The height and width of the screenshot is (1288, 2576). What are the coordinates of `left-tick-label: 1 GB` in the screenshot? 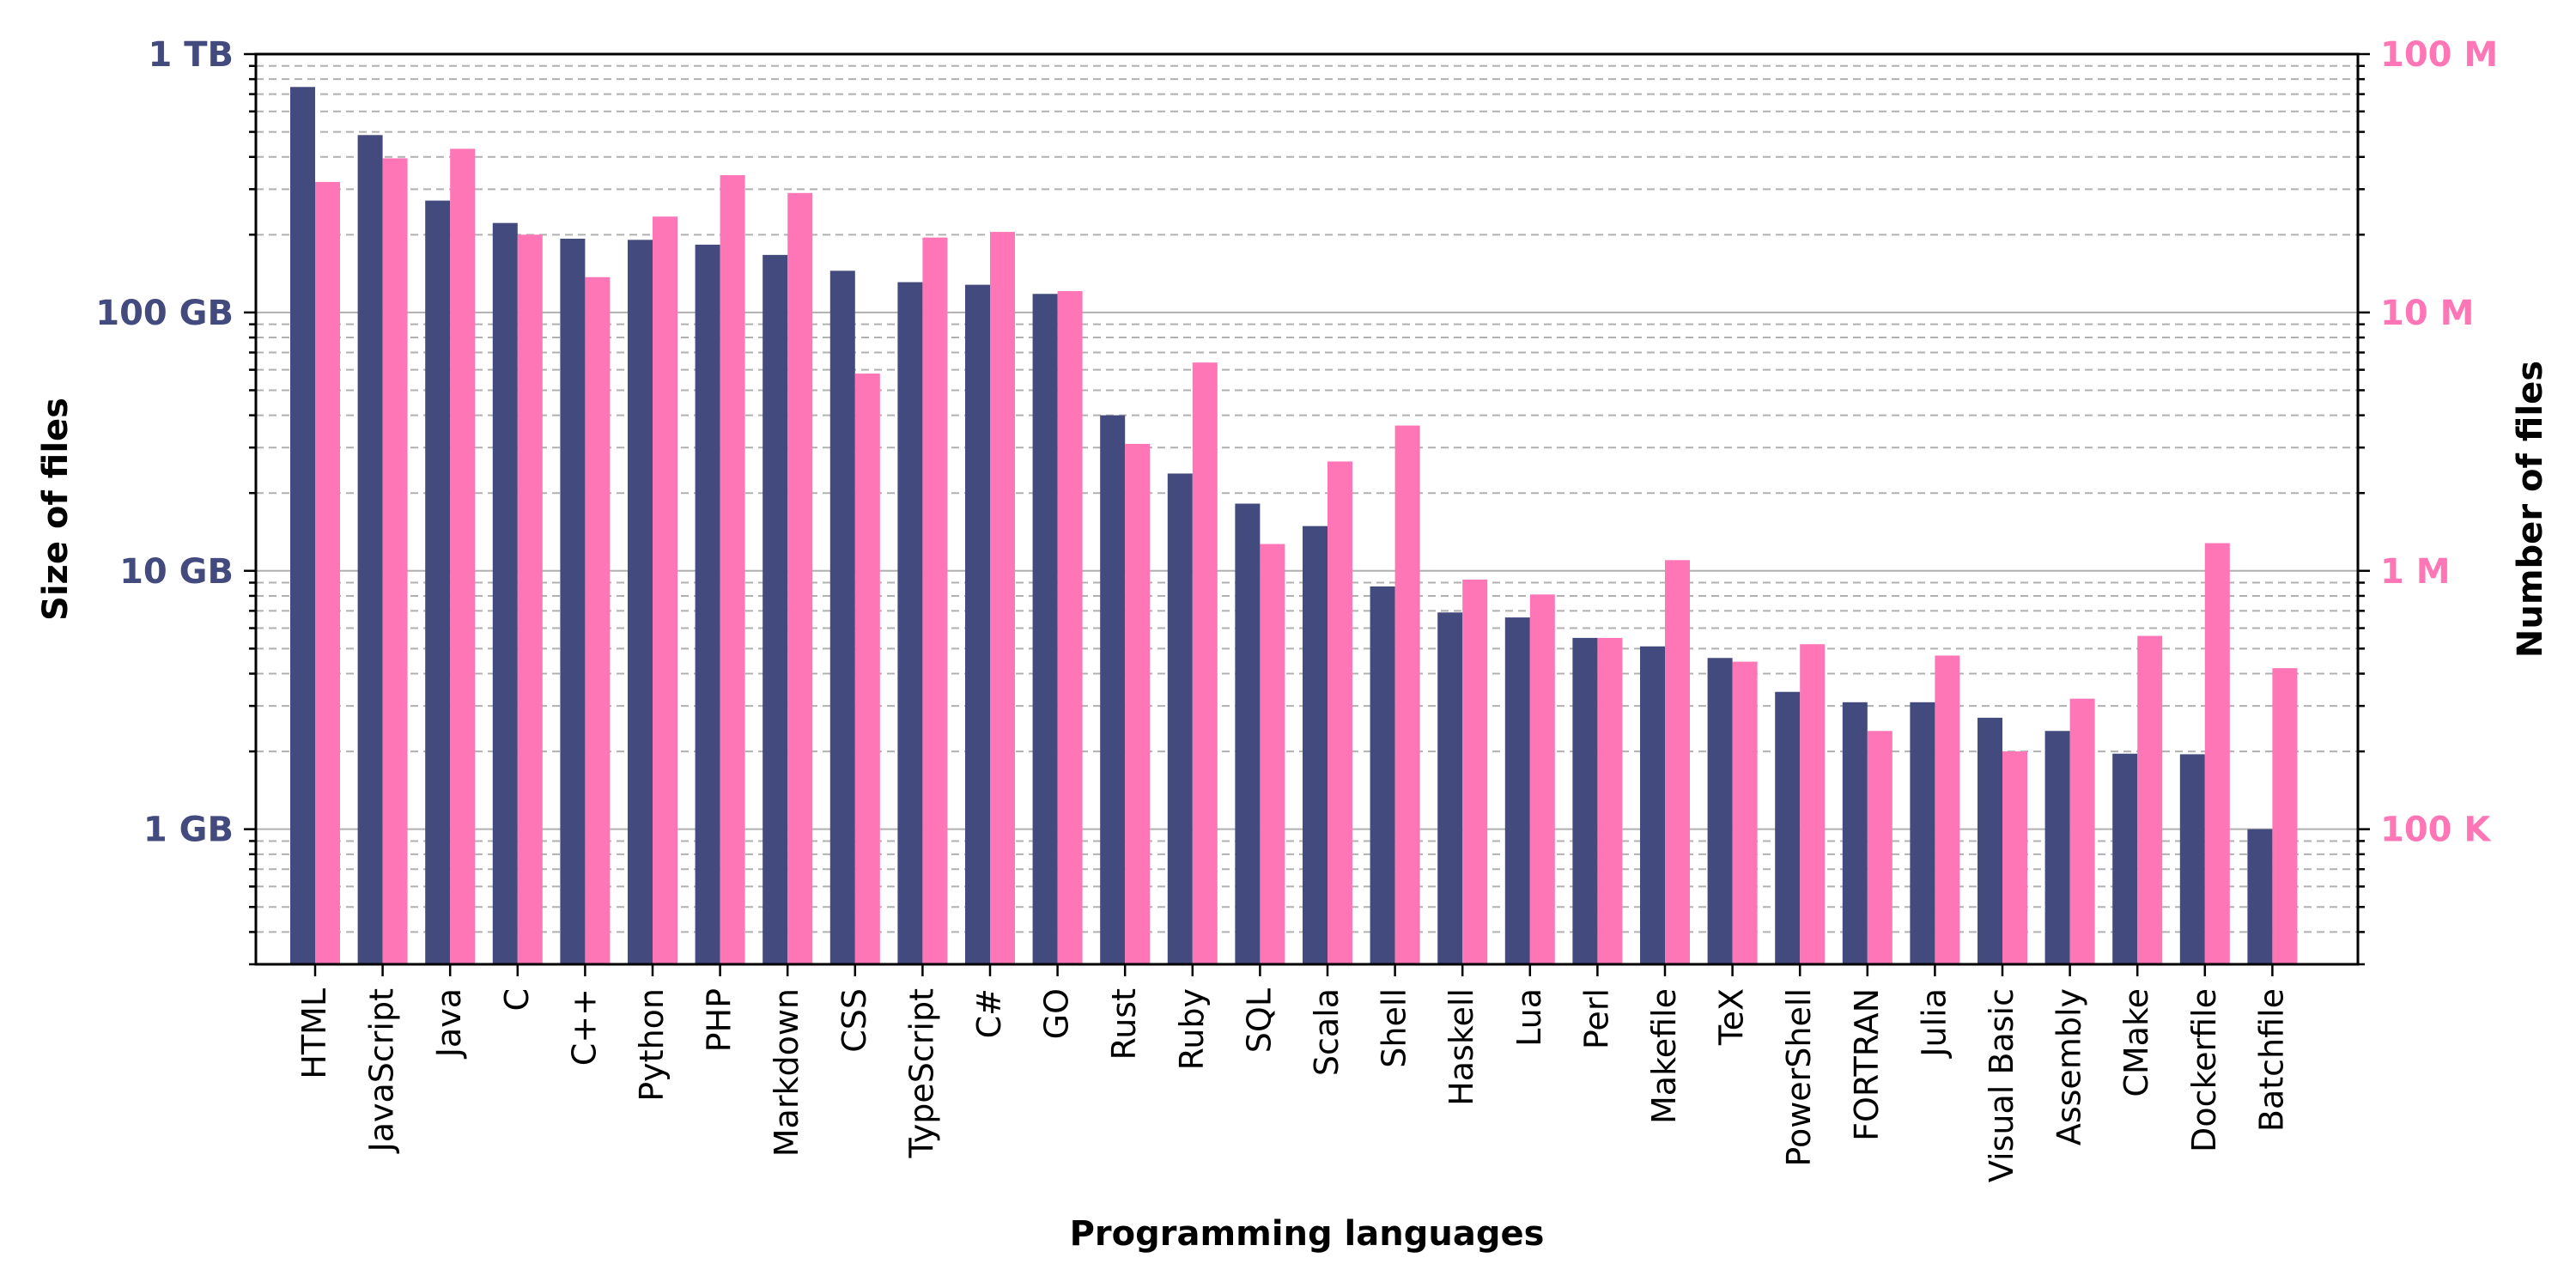 It's located at (188, 830).